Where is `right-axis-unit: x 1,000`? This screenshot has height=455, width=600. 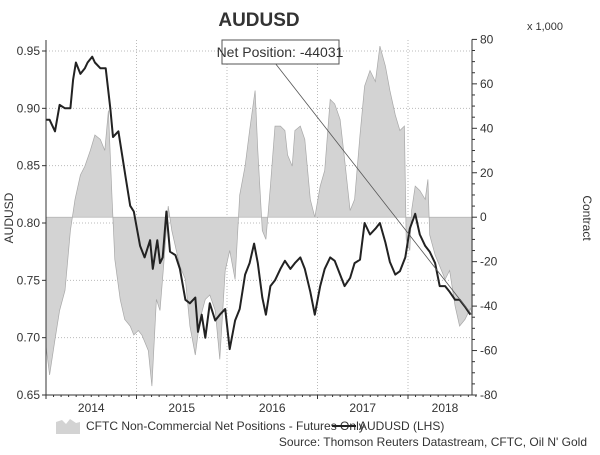 right-axis-unit: x 1,000 is located at coordinates (545, 27).